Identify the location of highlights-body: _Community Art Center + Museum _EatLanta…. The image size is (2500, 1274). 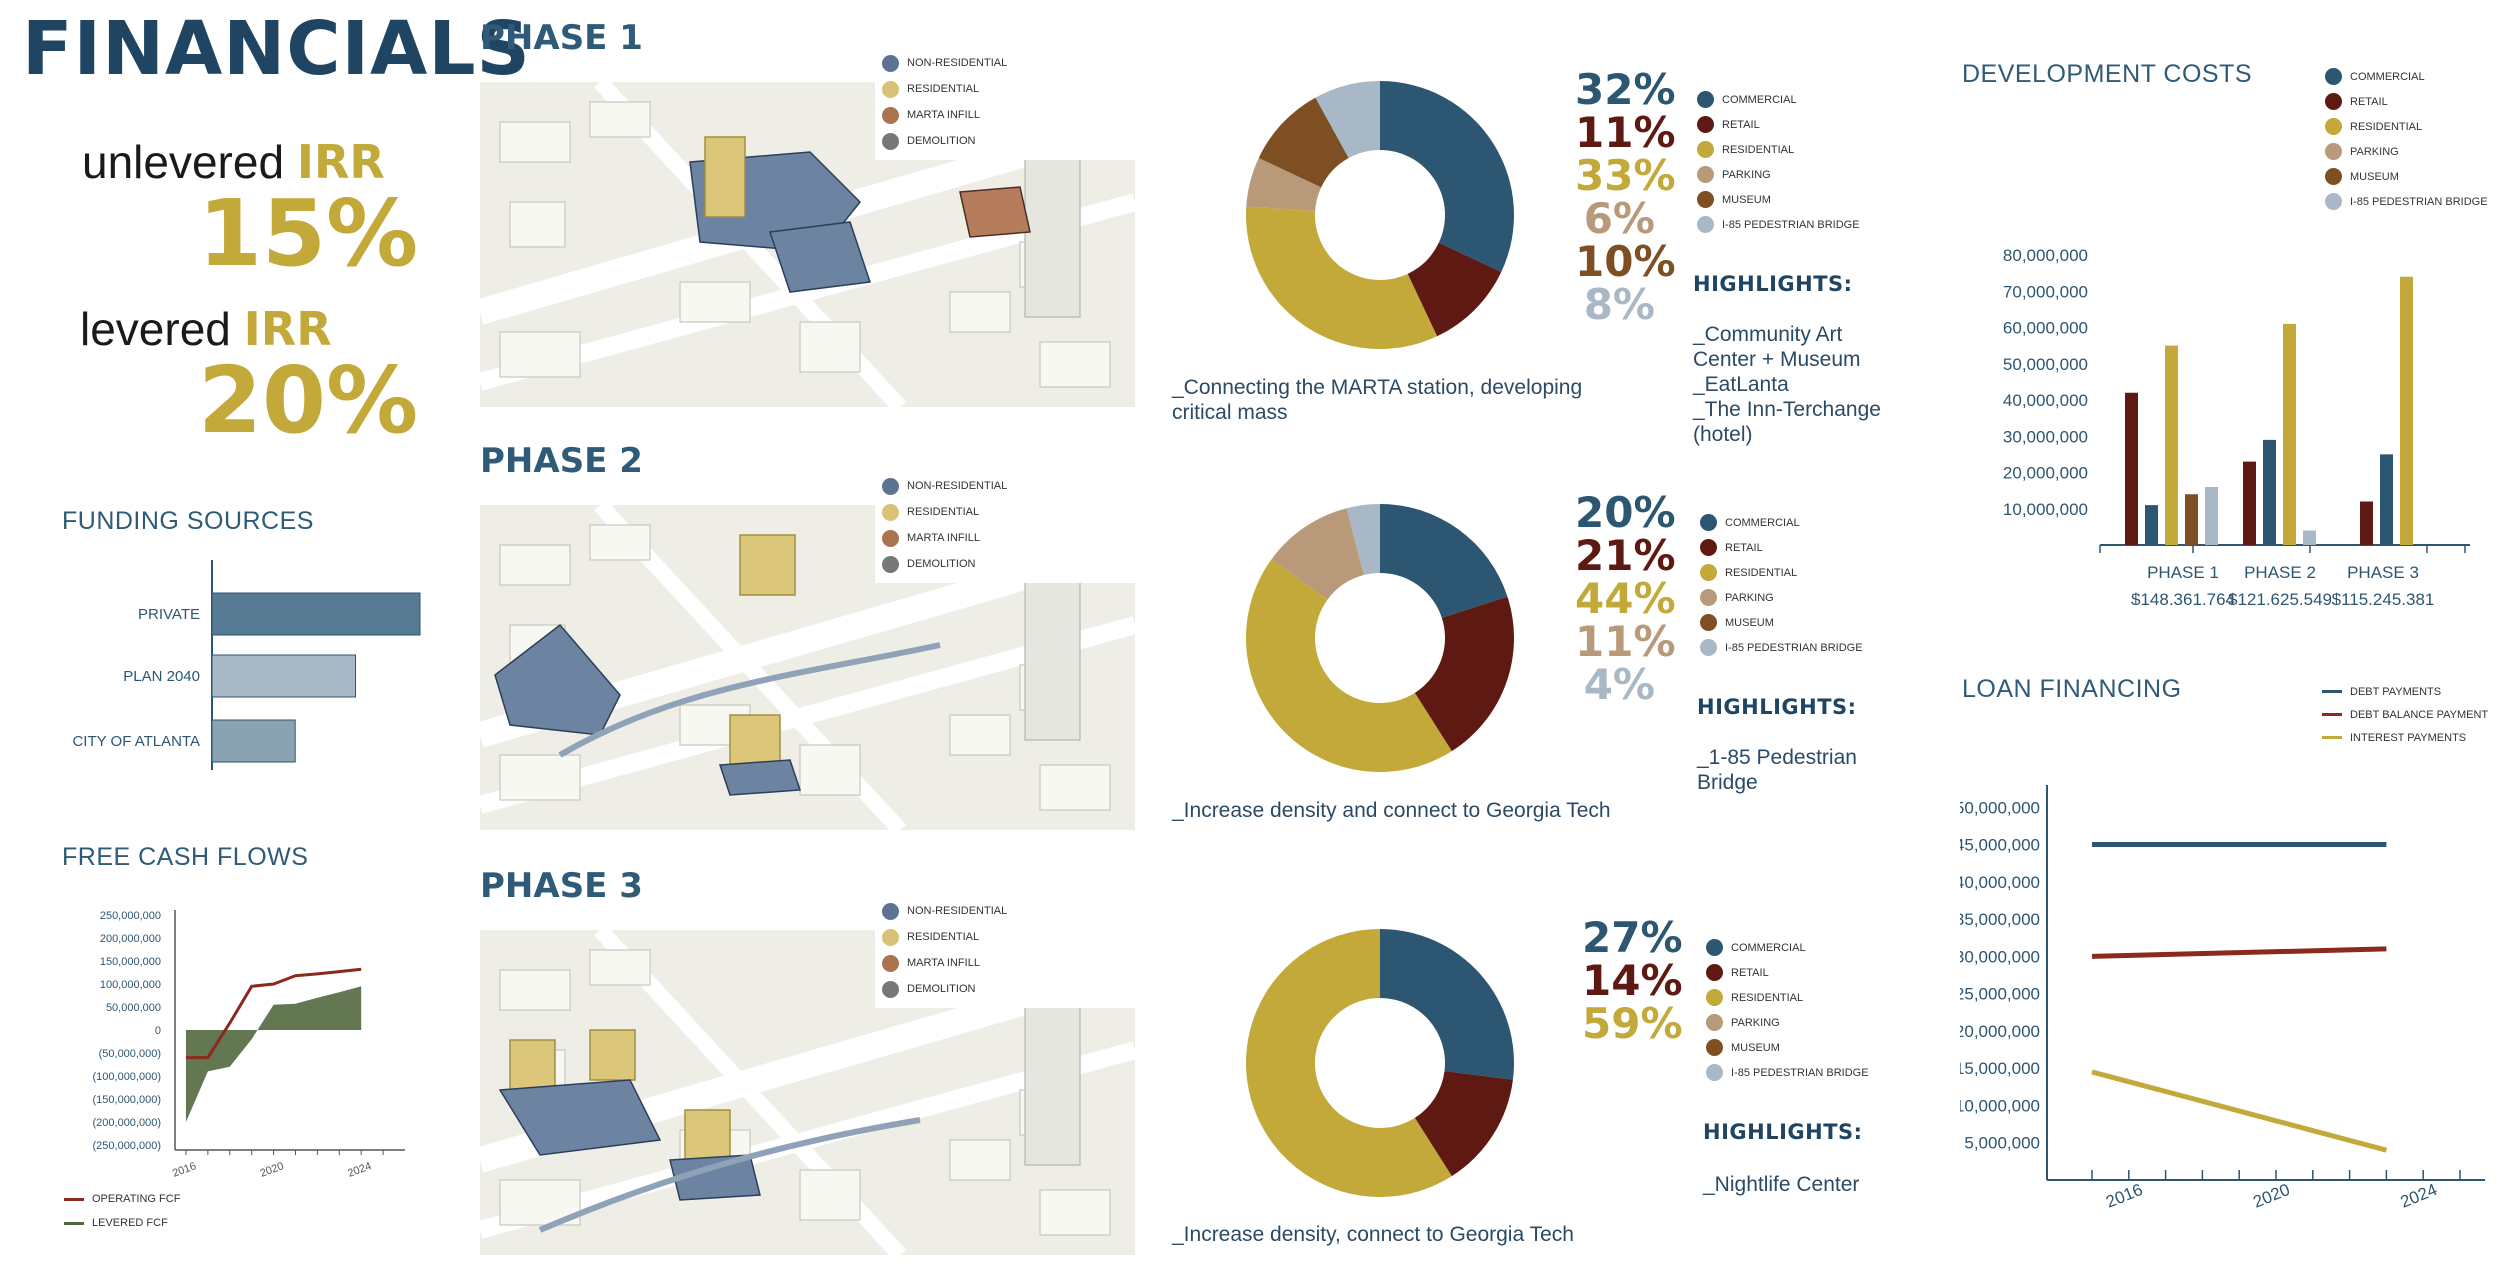
(1787, 384).